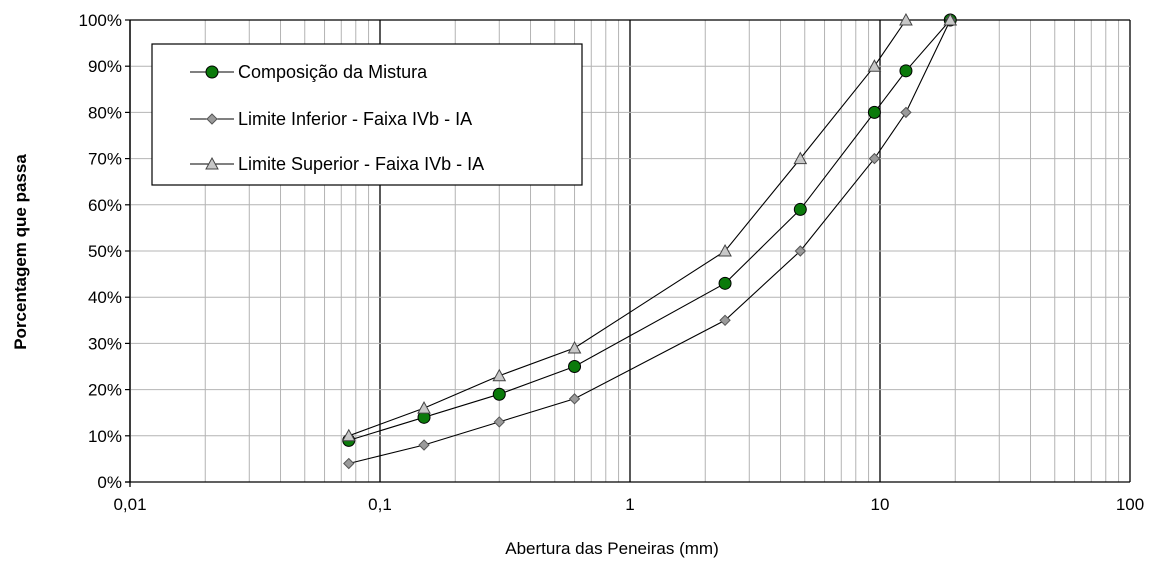  What do you see at coordinates (129, 504) in the screenshot?
I see `x-tick-label: 0,01` at bounding box center [129, 504].